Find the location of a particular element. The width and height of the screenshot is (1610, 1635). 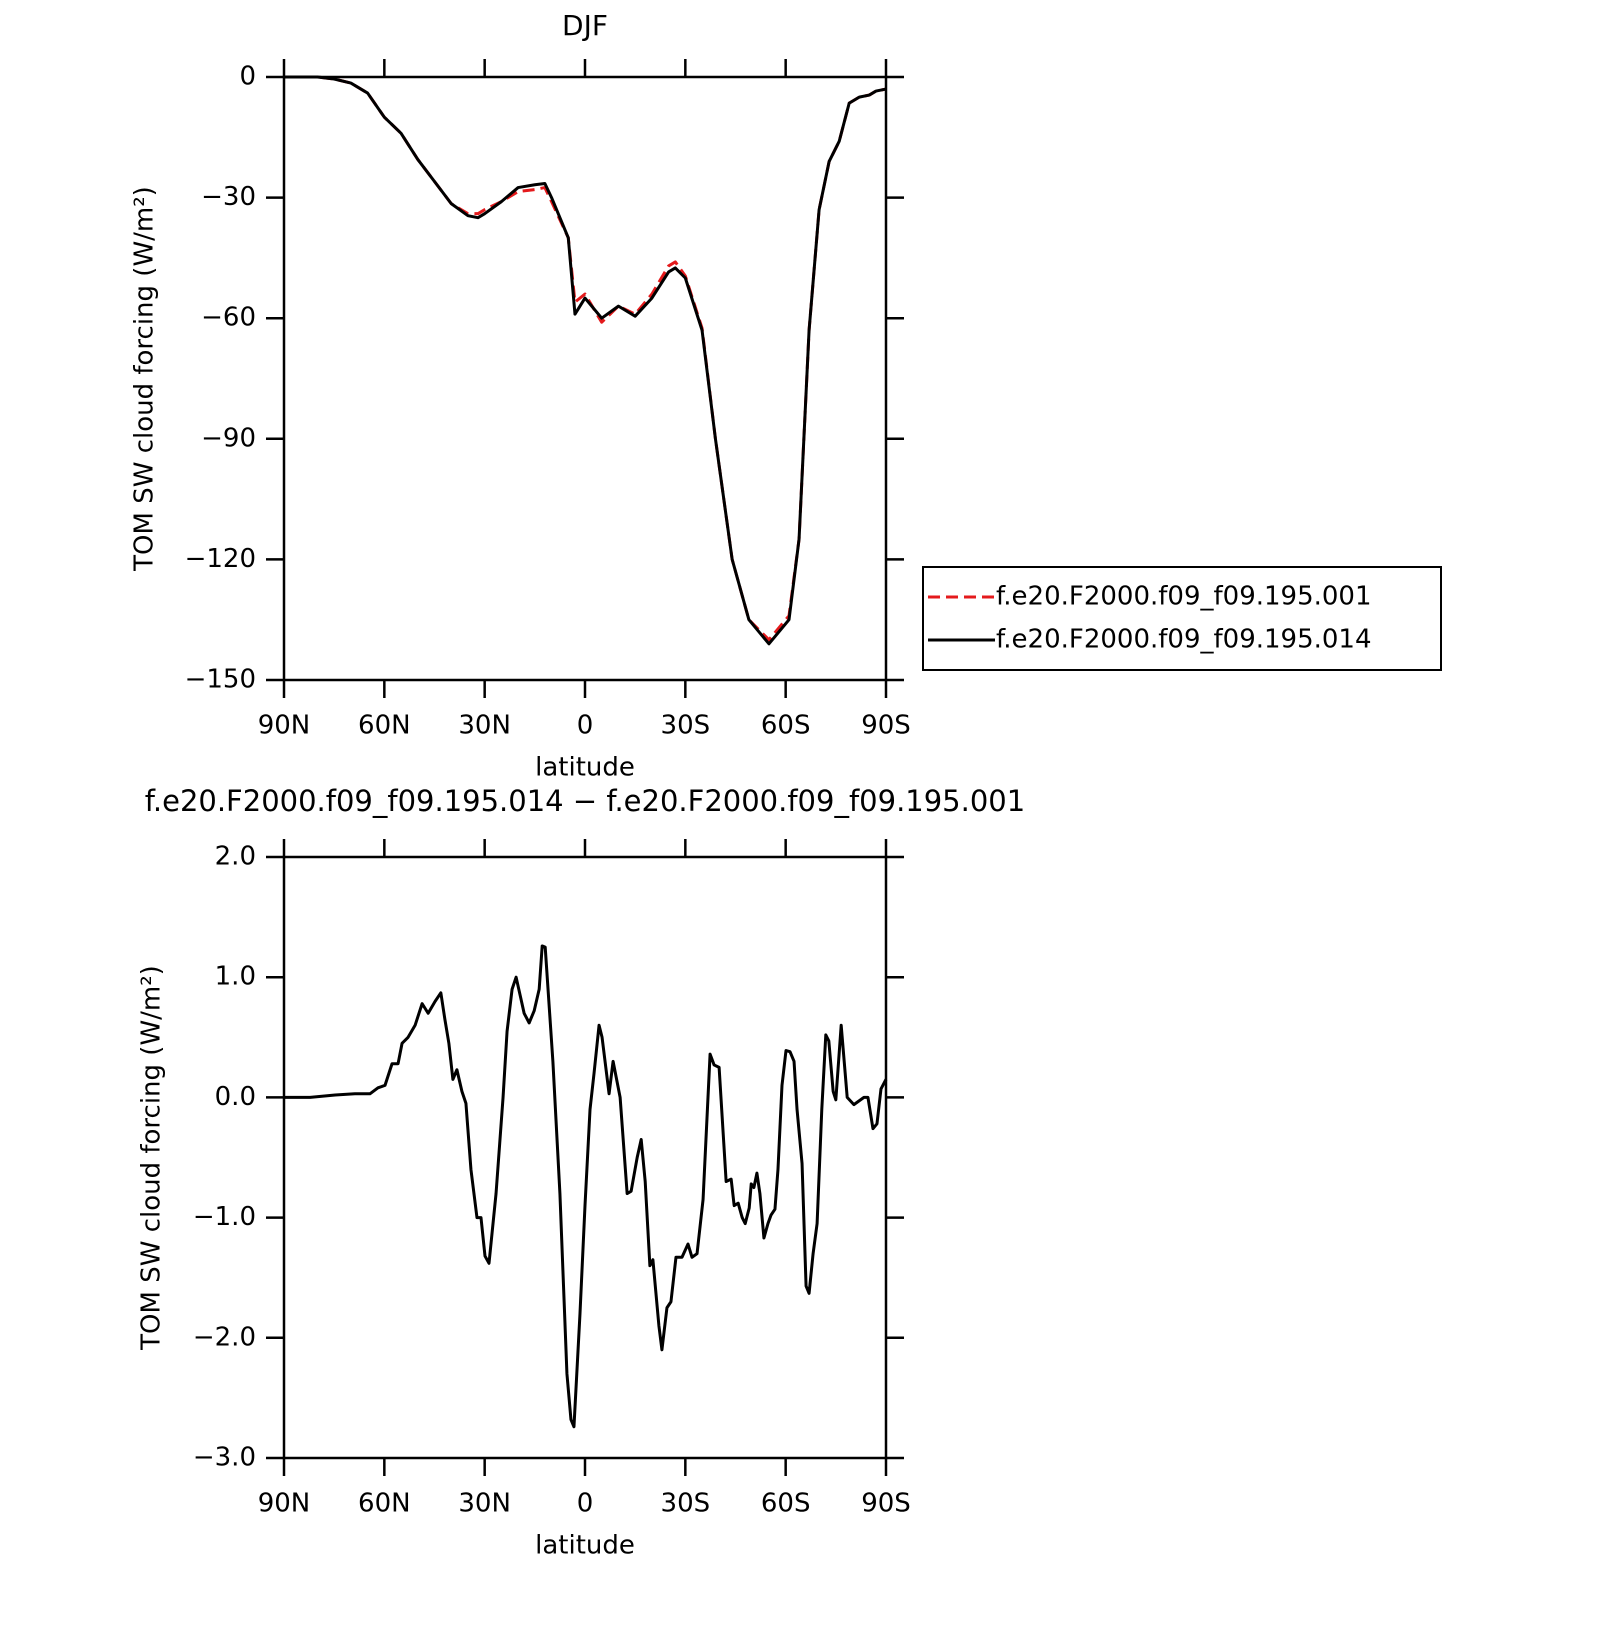

legend-box is located at coordinates (1182, 618).